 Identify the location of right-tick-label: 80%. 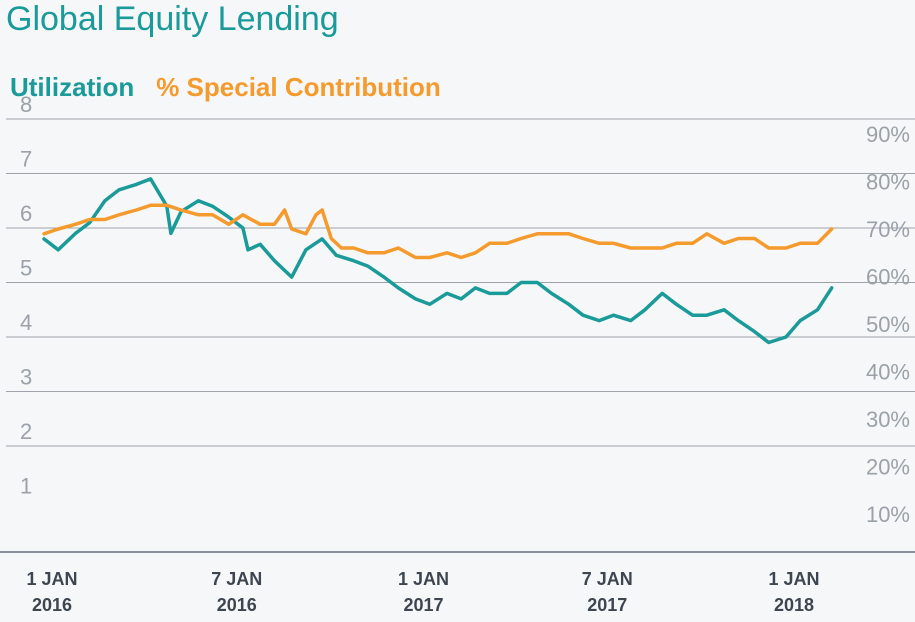
(888, 182).